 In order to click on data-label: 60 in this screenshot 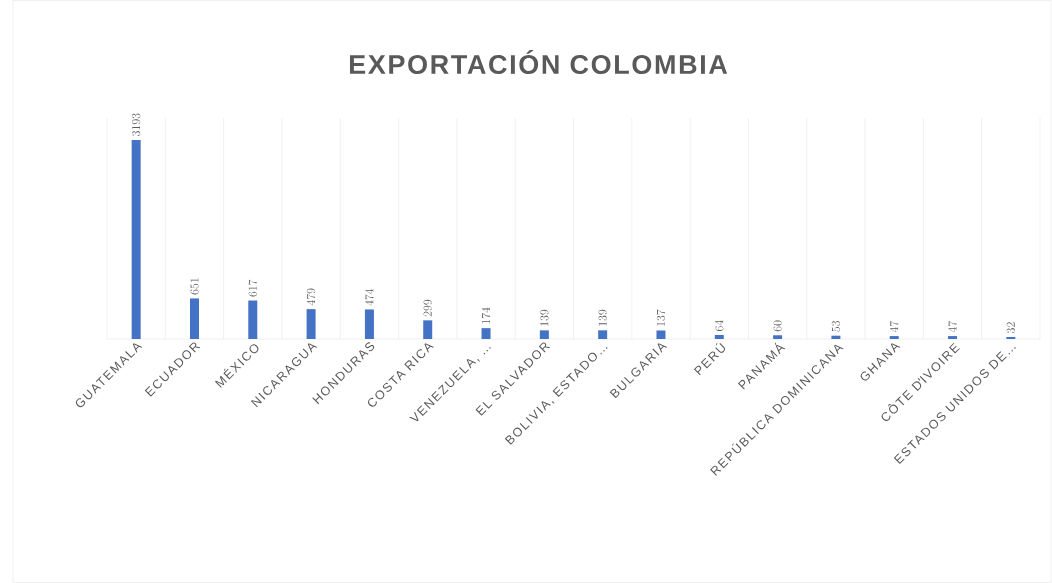, I will do `click(777, 326)`.